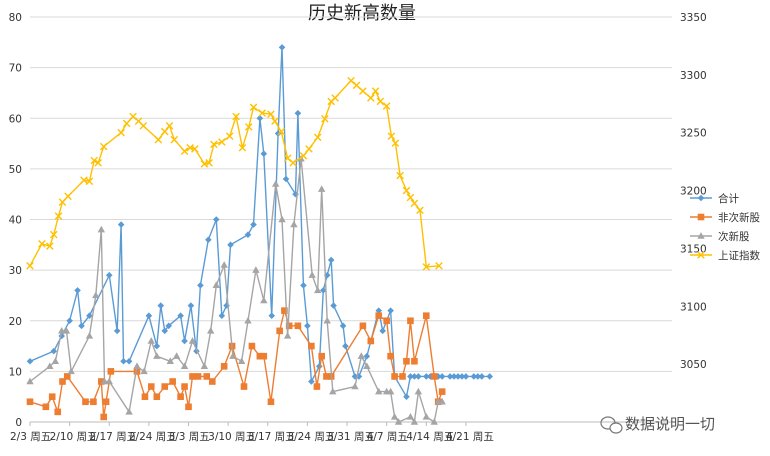 Image resolution: width=770 pixels, height=456 pixels. Describe the element at coordinates (351, 437) in the screenshot. I see `x-tick-label: 3/31 周五` at that location.